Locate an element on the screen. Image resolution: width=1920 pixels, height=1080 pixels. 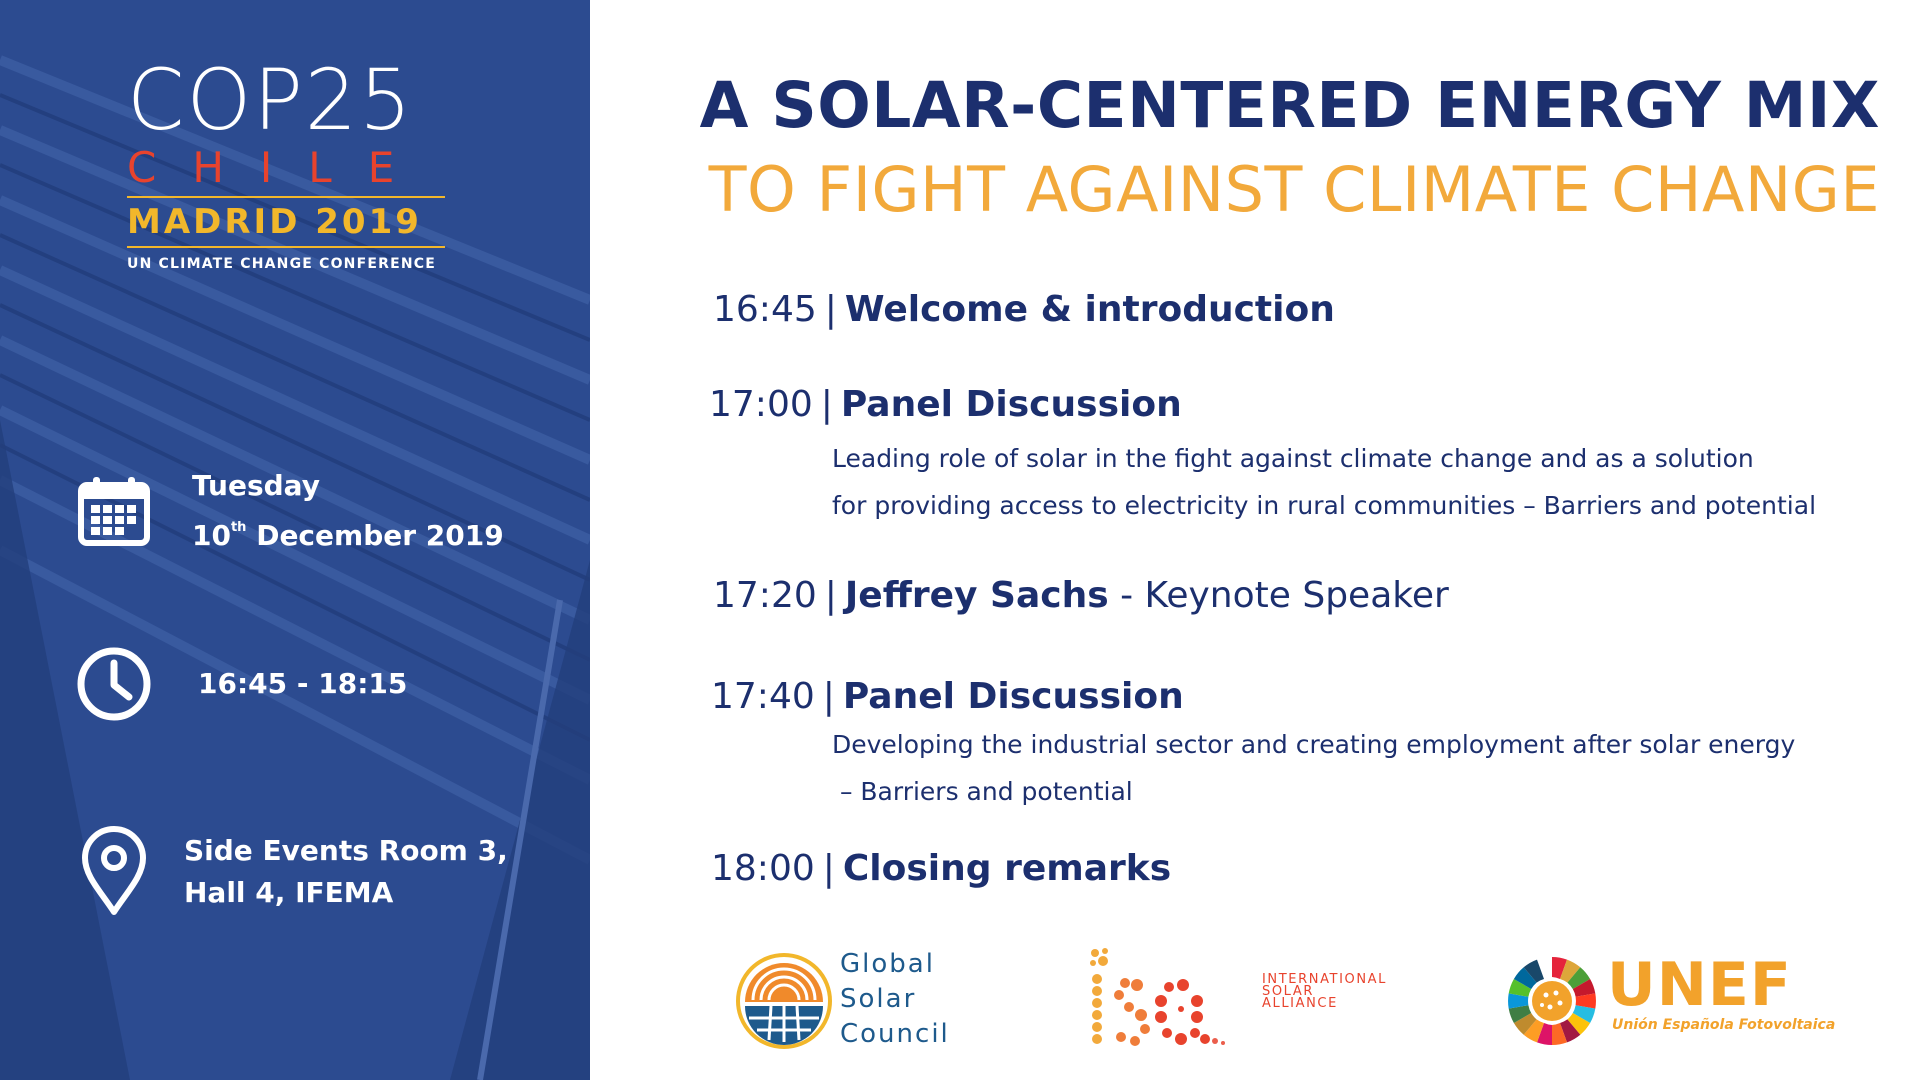
agenda-heading: 16:45 | Welcome & introduction is located at coordinates (1024, 309).